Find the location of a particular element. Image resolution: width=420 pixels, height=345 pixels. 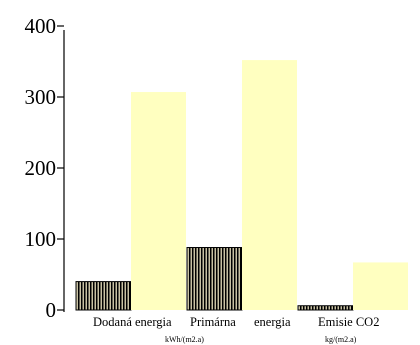

unit-label: kWh/(m2.a) is located at coordinates (184, 339).